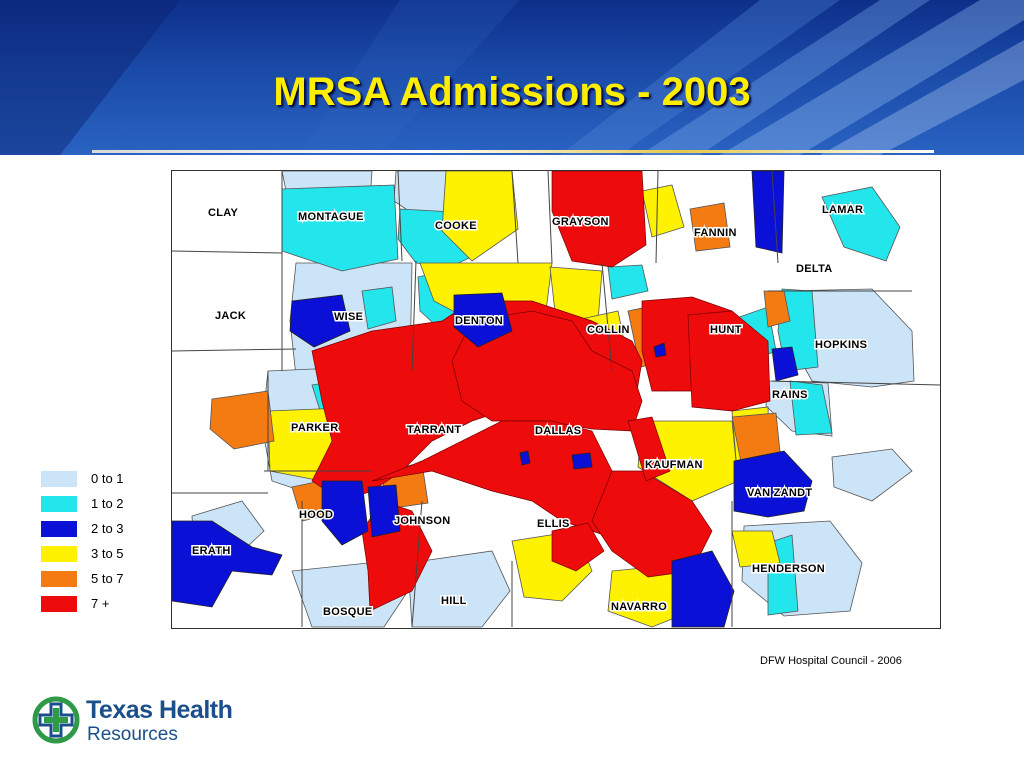 This screenshot has width=1024, height=768. I want to click on legend-item: 3 to 5, so click(91, 553).